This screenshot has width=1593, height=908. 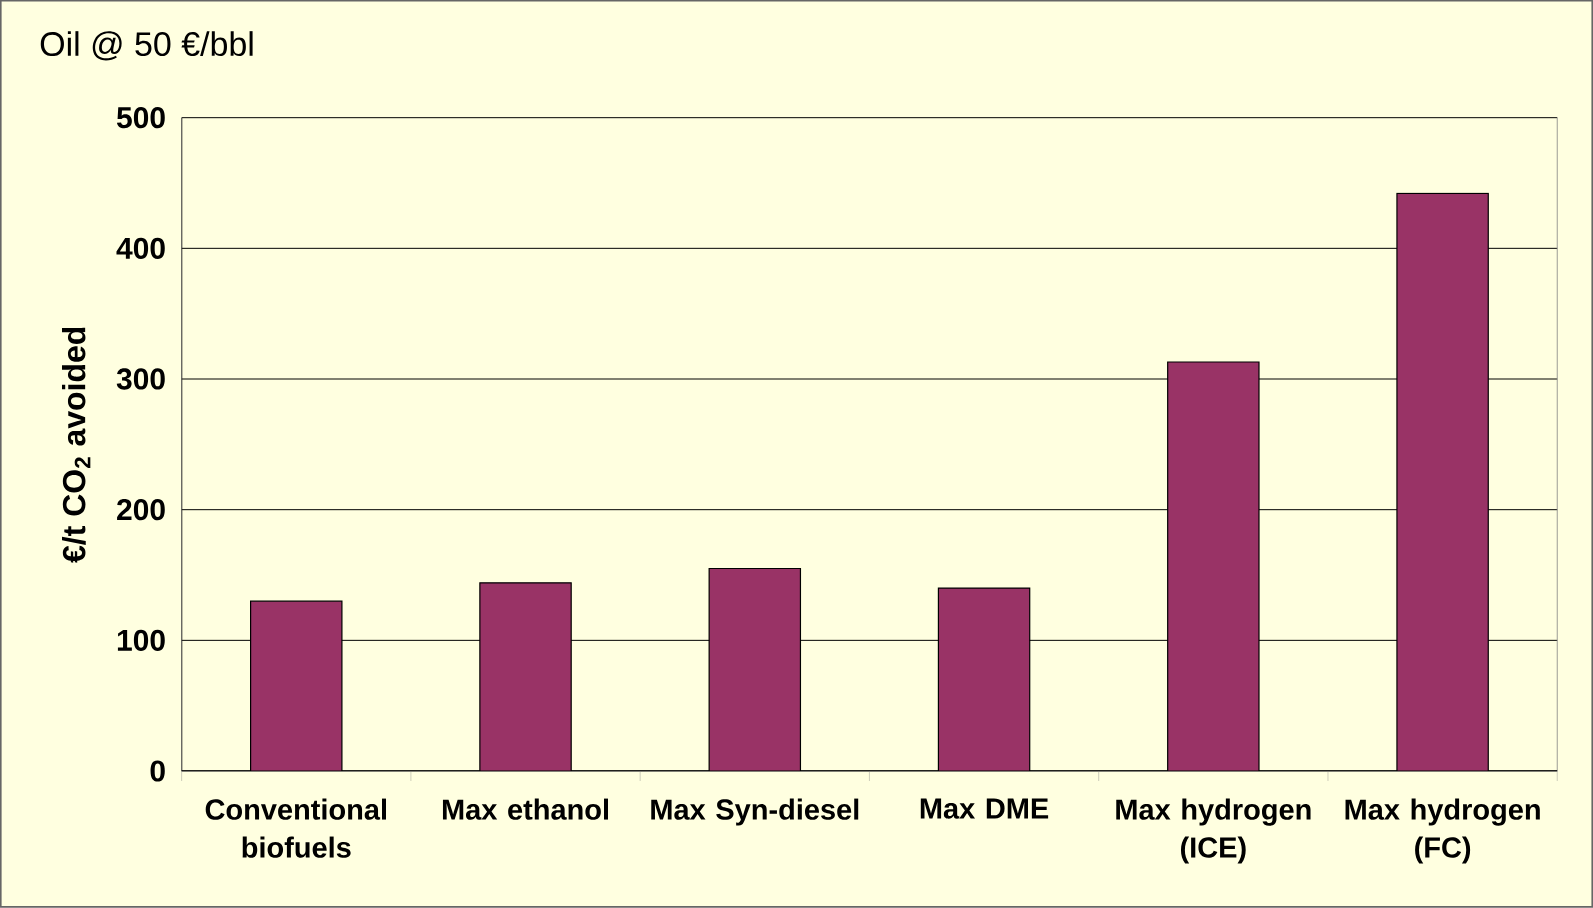 What do you see at coordinates (146, 46) in the screenshot?
I see `chart-title: Oil @ 50 €/bbl` at bounding box center [146, 46].